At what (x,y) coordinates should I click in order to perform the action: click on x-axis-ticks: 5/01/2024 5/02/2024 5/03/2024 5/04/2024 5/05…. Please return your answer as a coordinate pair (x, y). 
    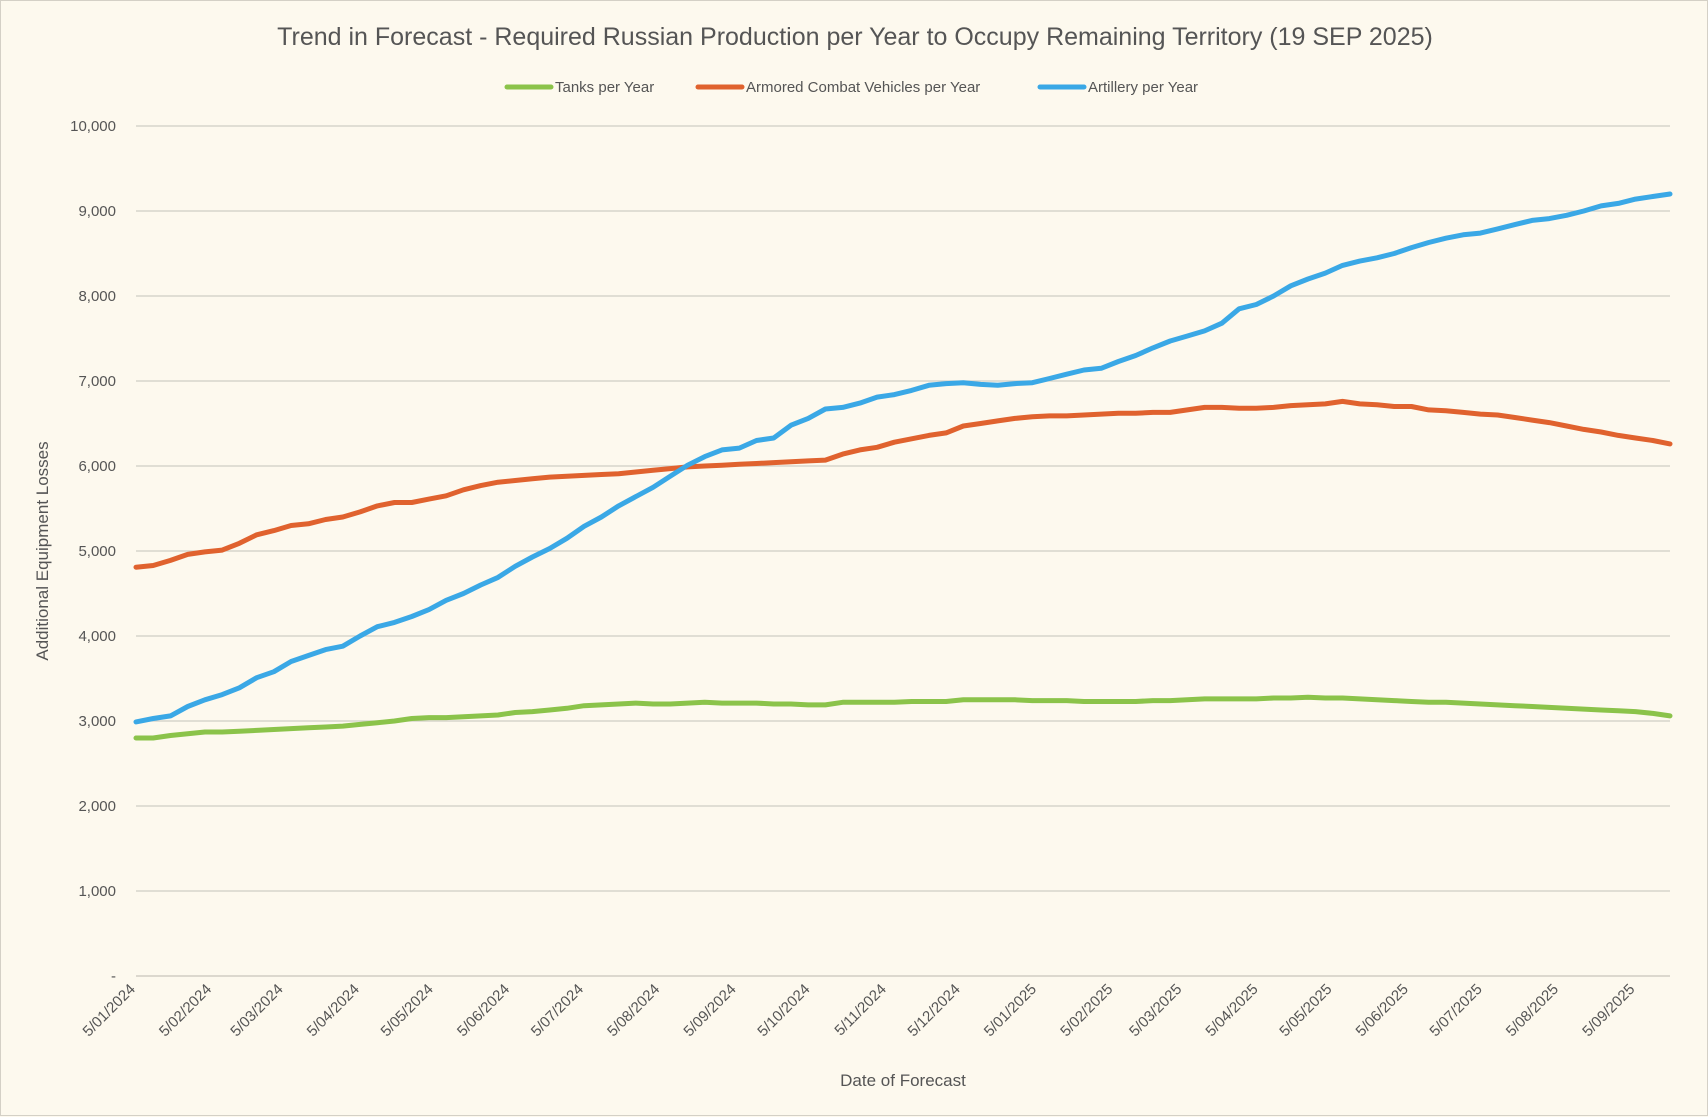
    Looking at the image, I should click on (859, 1010).